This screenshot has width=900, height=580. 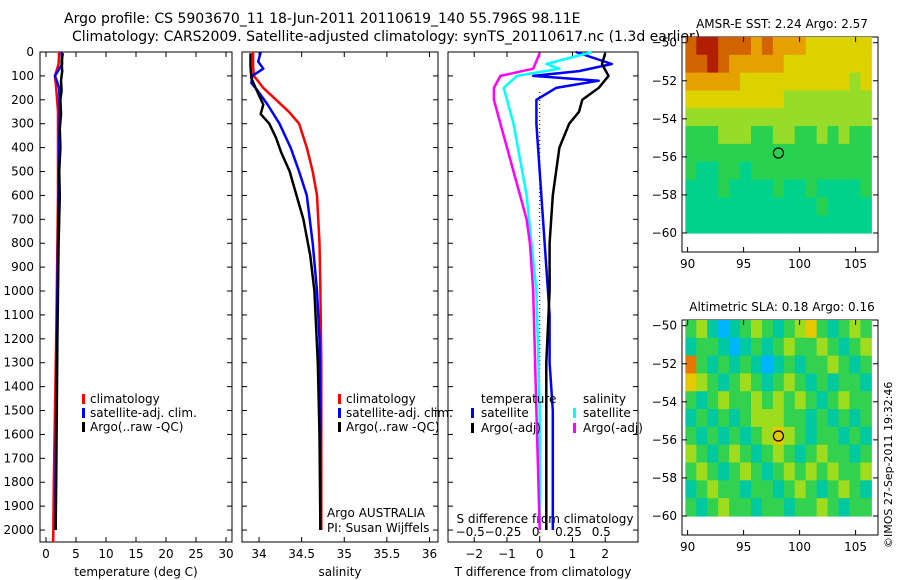 What do you see at coordinates (18, 434) in the screenshot?
I see `y-tick-label: 1600` at bounding box center [18, 434].